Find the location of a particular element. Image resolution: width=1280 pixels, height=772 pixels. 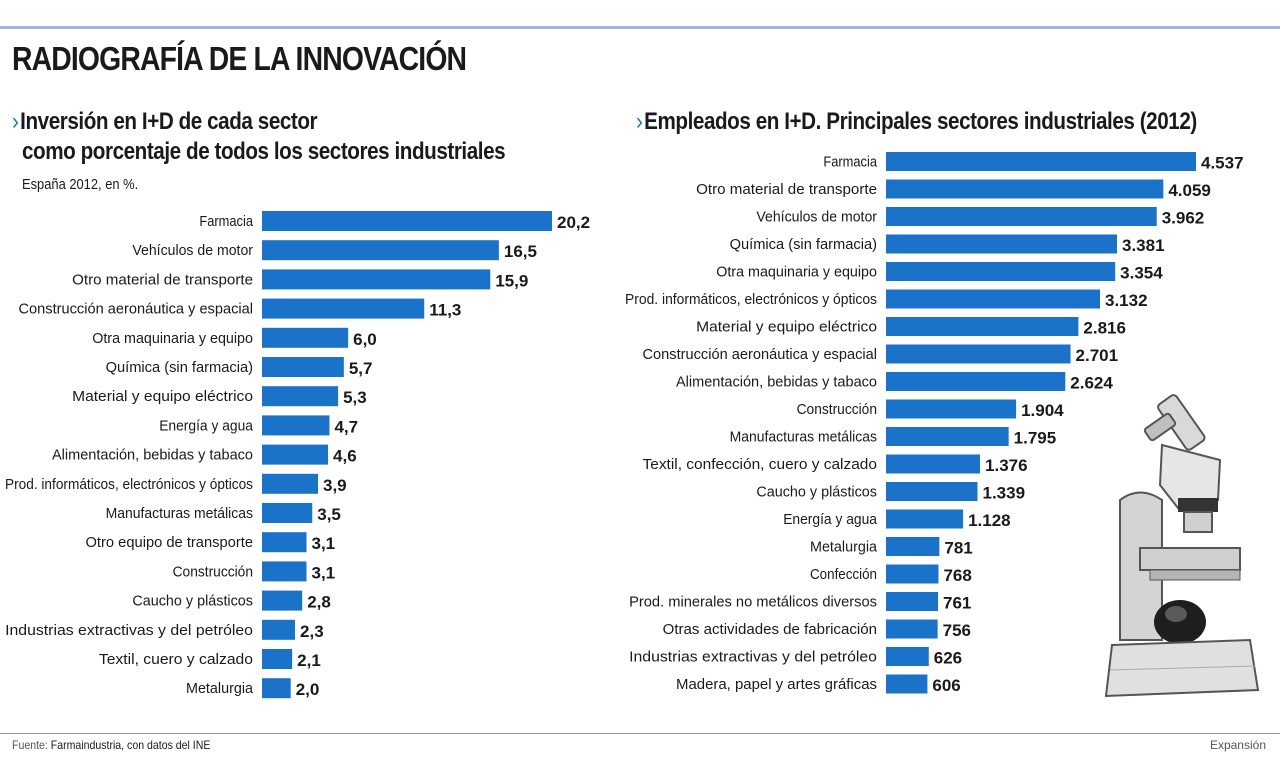

value-label: 1.376 is located at coordinates (1006, 465).